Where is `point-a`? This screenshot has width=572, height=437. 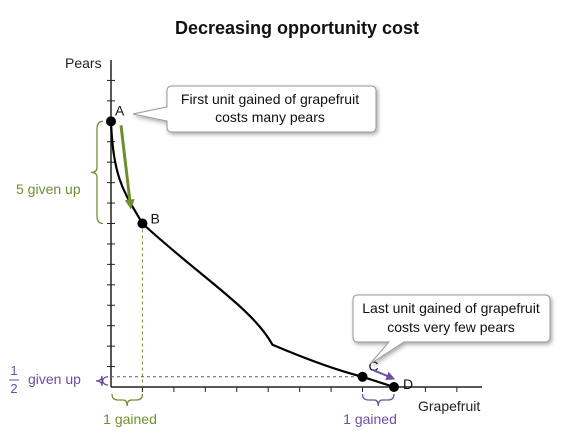
point-a is located at coordinates (111, 121).